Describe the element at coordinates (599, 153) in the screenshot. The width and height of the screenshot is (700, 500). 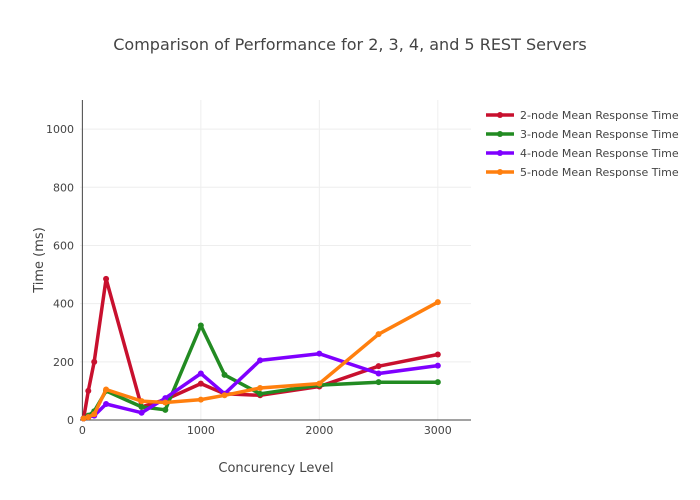
I see `legend-label: 4-node Mean Response Time` at that location.